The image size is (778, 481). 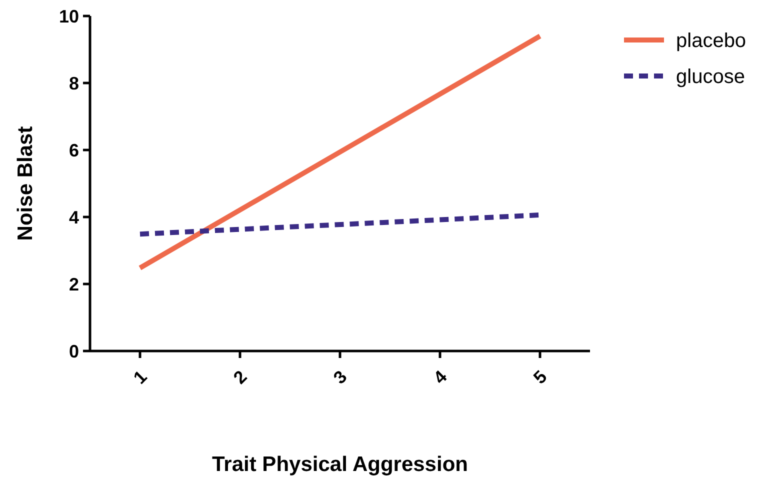 I want to click on y-tick-label: 8, so click(x=73, y=83).